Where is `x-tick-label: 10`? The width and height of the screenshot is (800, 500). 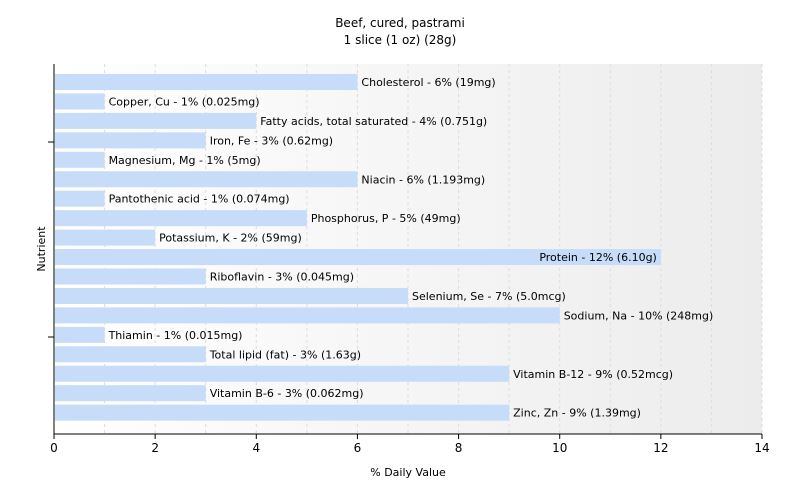
x-tick-label: 10 is located at coordinates (559, 448).